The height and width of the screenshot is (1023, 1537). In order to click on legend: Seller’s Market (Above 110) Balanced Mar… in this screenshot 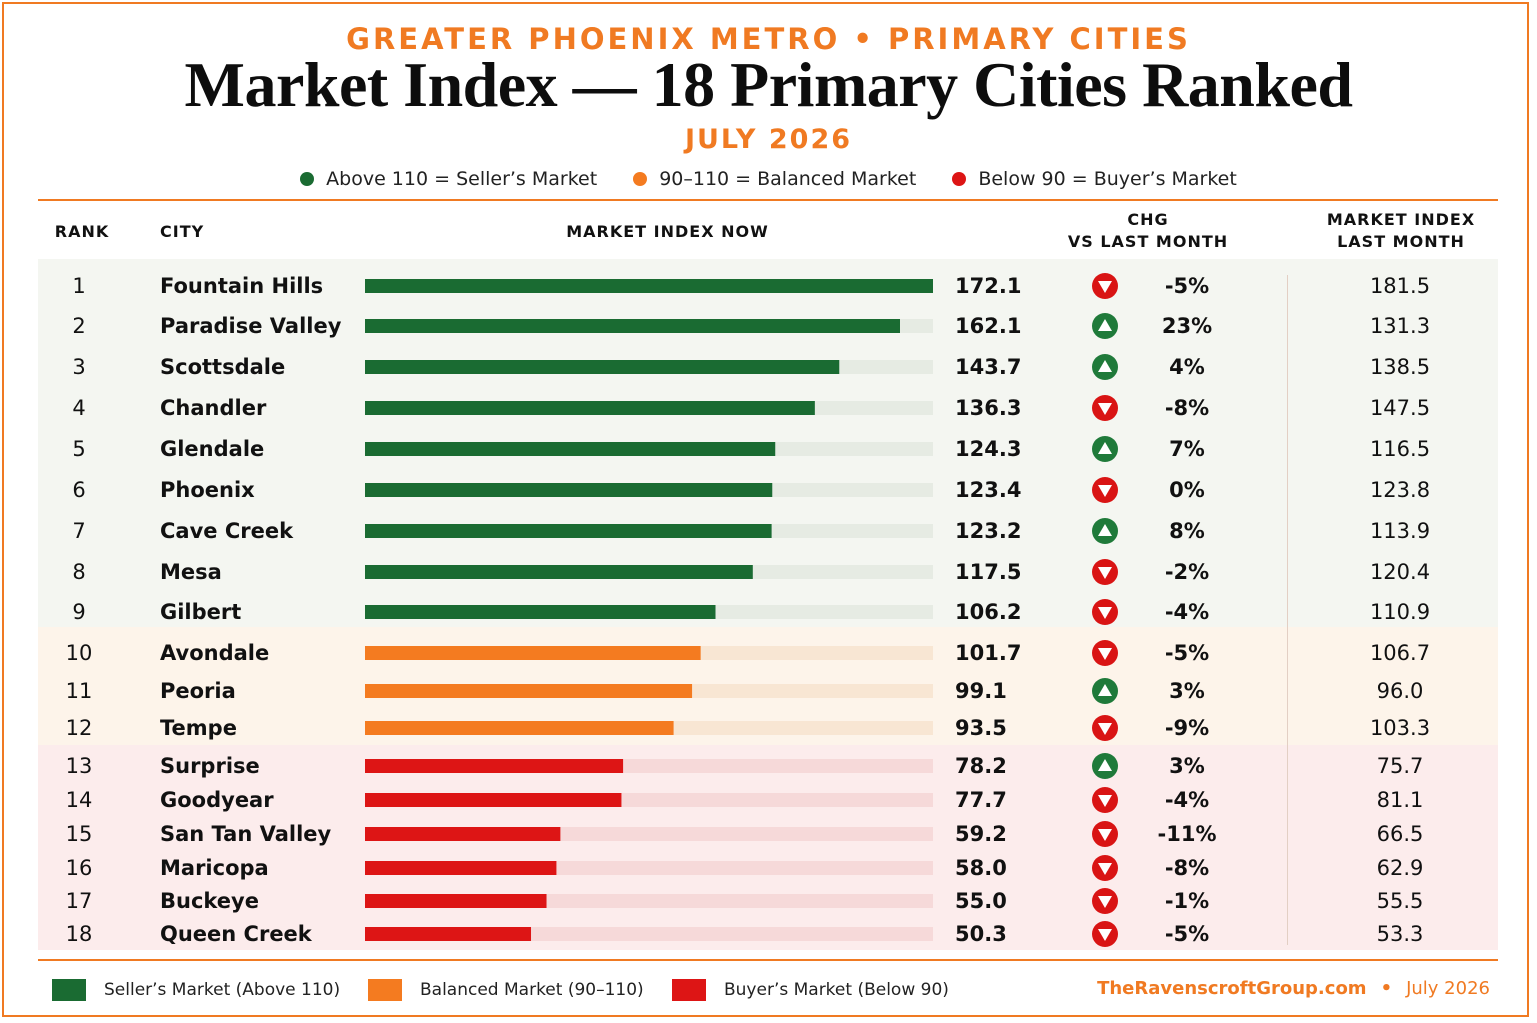, I will do `click(768, 992)`.